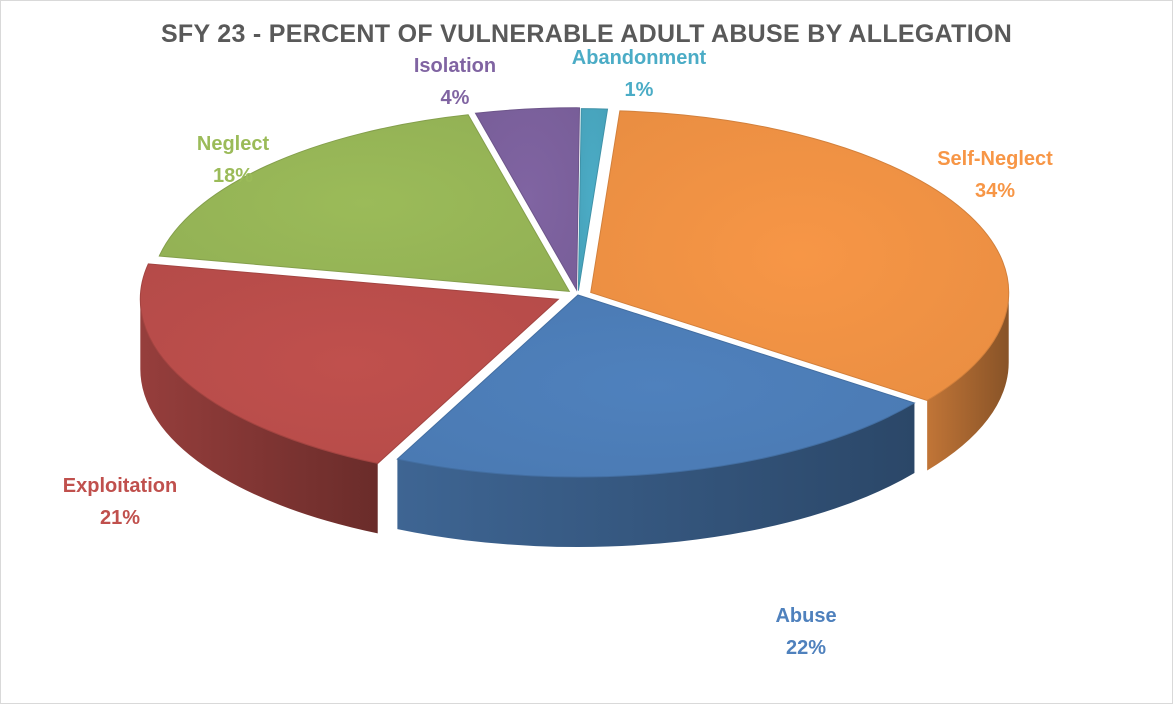 The image size is (1173, 704). Describe the element at coordinates (455, 66) in the screenshot. I see `label-isolation-name: Isolation` at that location.